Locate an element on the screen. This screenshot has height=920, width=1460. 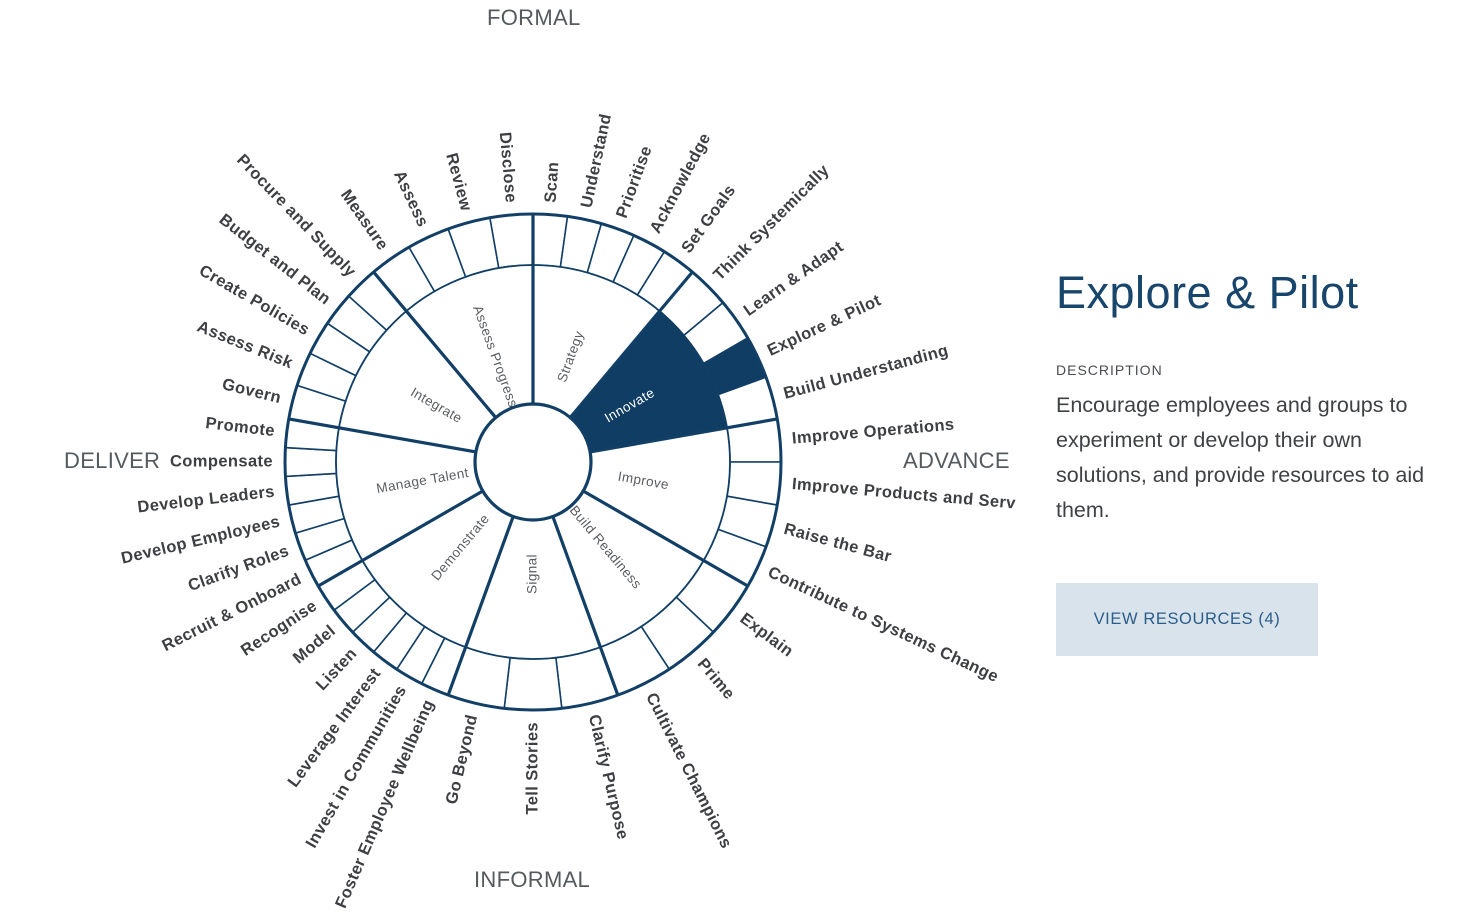
segment-demonstrate is located at coordinates (438, 569).